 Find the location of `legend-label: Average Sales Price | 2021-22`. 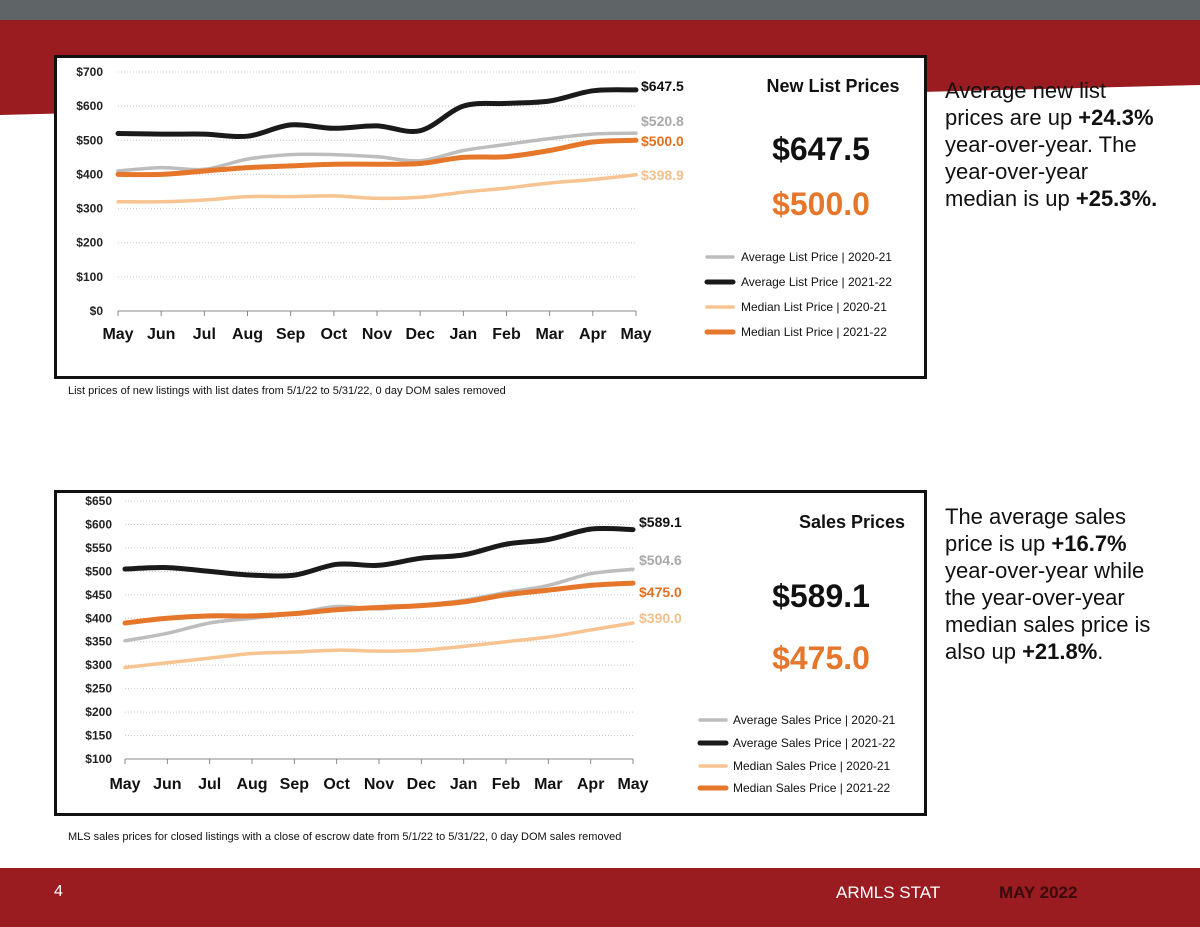

legend-label: Average Sales Price | 2021-22 is located at coordinates (814, 743).